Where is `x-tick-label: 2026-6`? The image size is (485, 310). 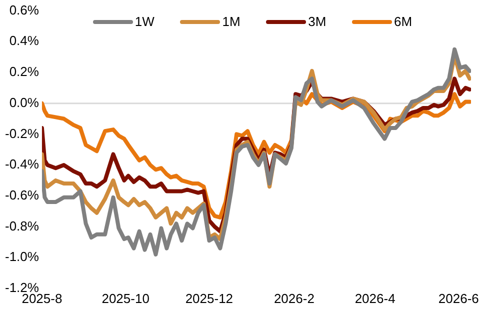 x-tick-label: 2026-6 is located at coordinates (458, 298).